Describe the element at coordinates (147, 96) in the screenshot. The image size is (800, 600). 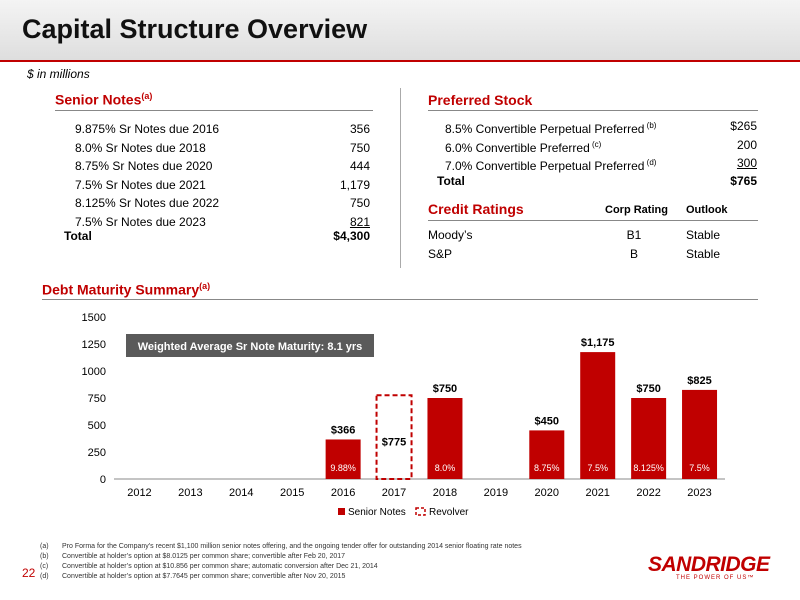
I see `senior-notes-heading-sup: (a)` at that location.